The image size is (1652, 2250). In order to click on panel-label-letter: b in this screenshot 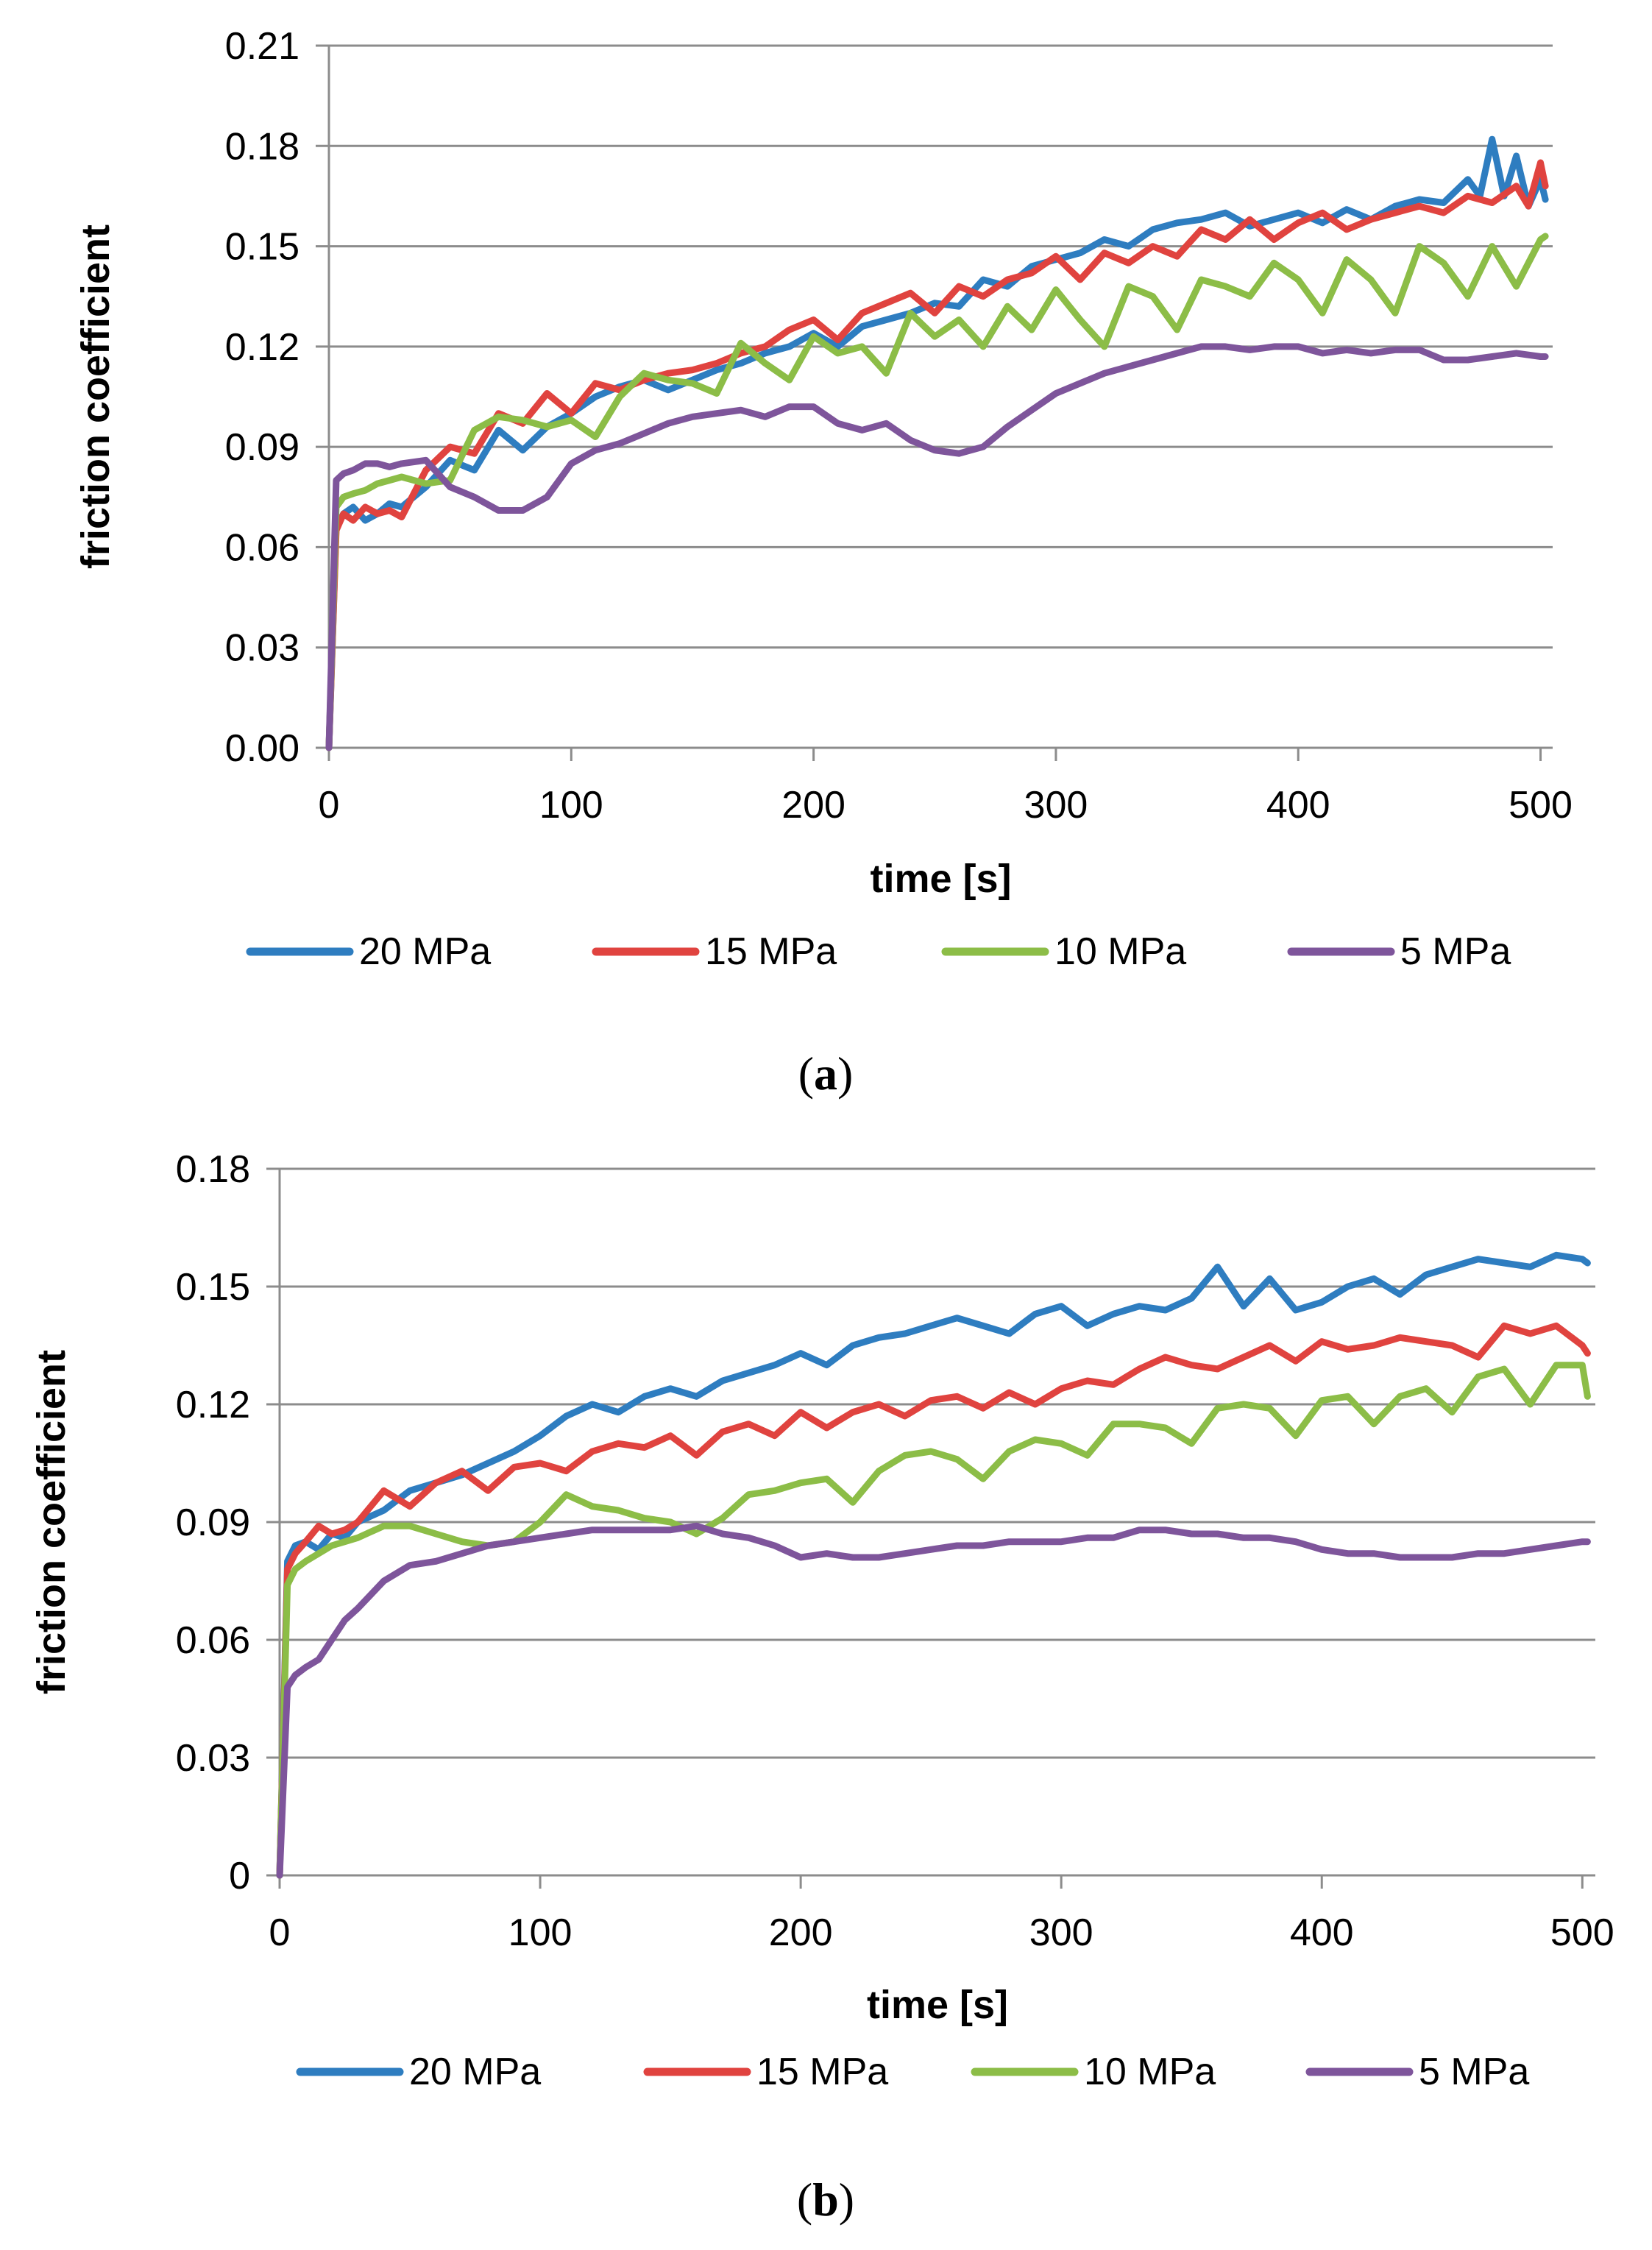, I will do `click(826, 2199)`.